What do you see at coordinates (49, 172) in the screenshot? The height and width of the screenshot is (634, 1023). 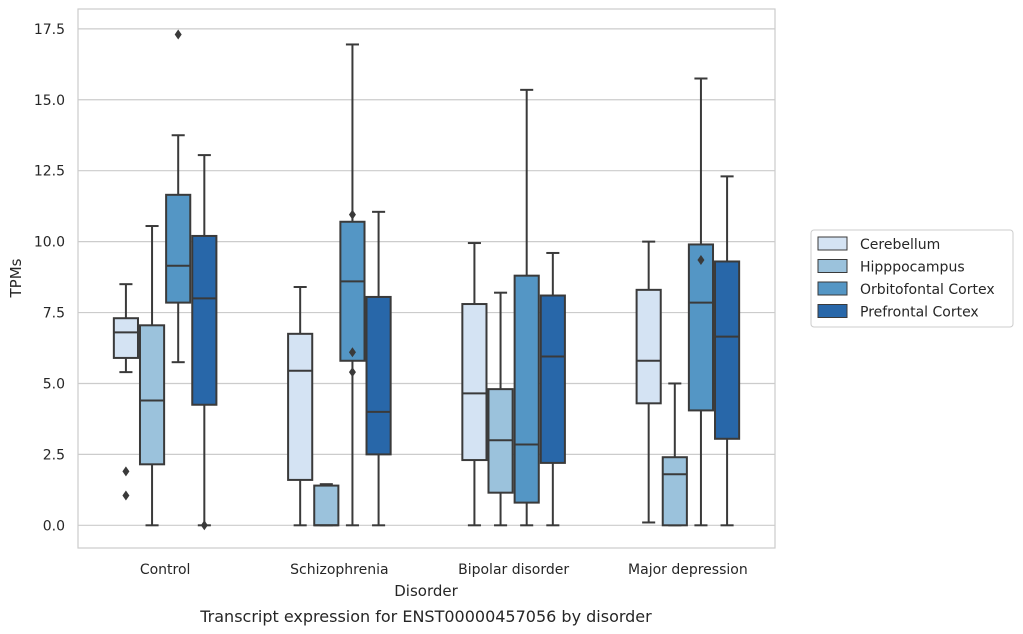 I see `y-tick-label: 12.5` at bounding box center [49, 172].